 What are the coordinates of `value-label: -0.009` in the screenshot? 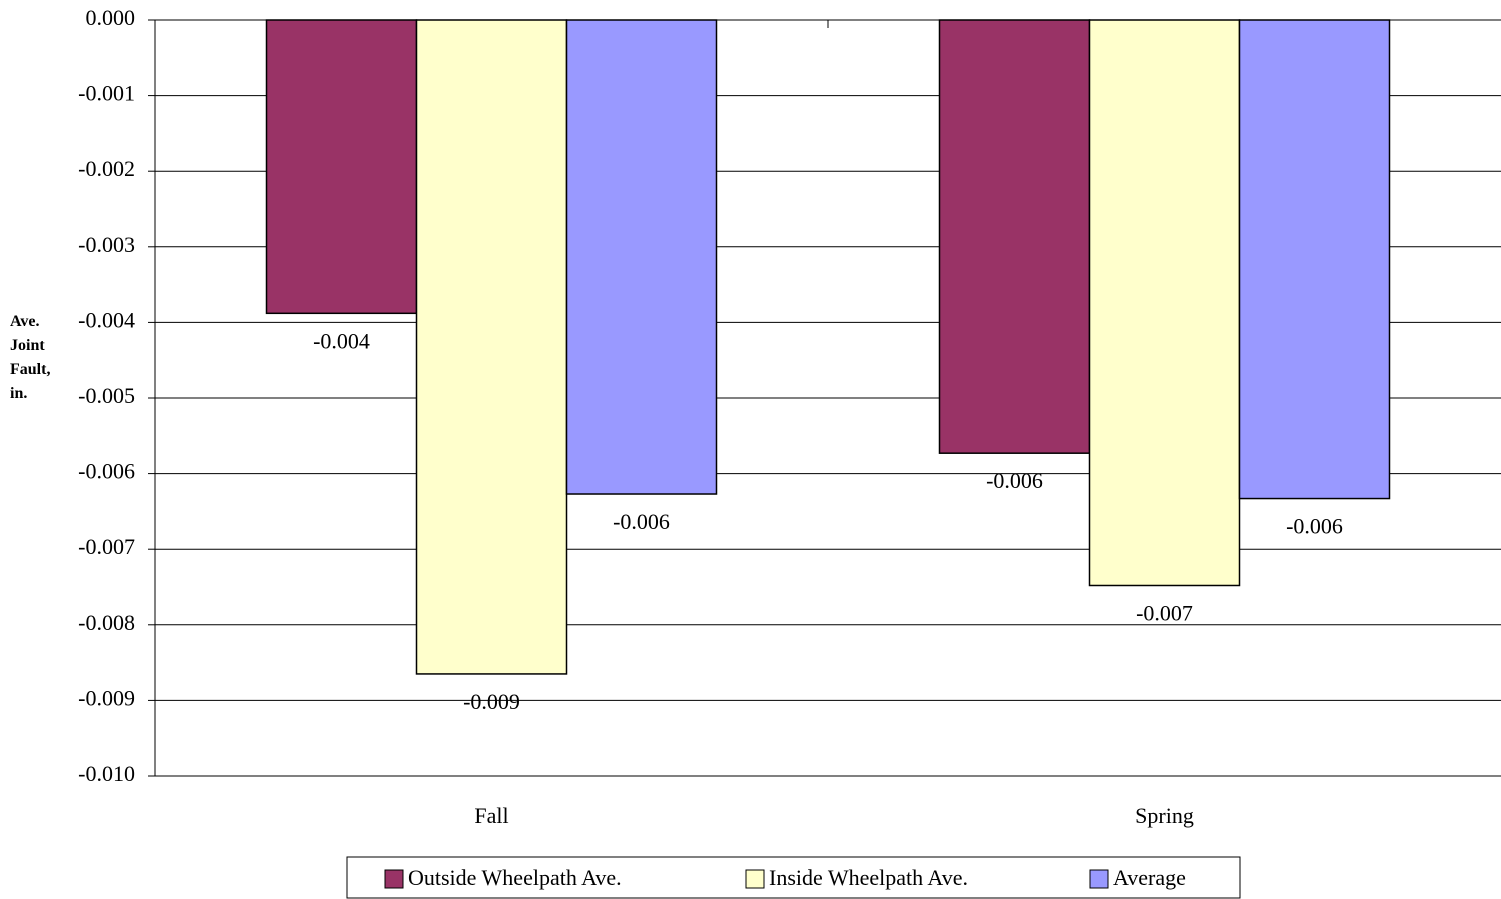 It's located at (491, 701).